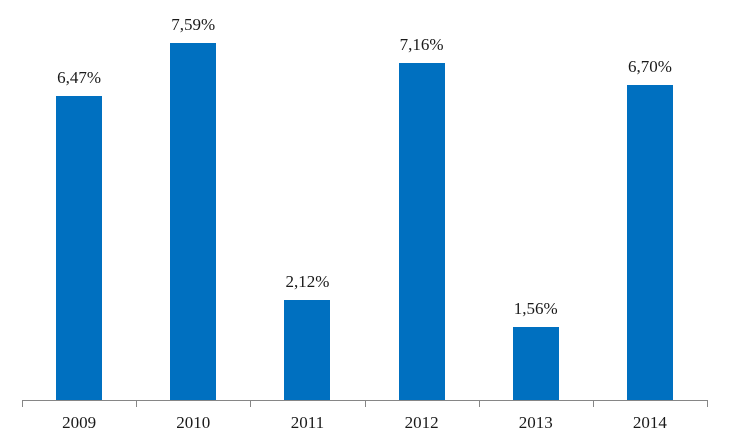 This screenshot has height=447, width=729. I want to click on data-label-2014: 6,70%, so click(650, 66).